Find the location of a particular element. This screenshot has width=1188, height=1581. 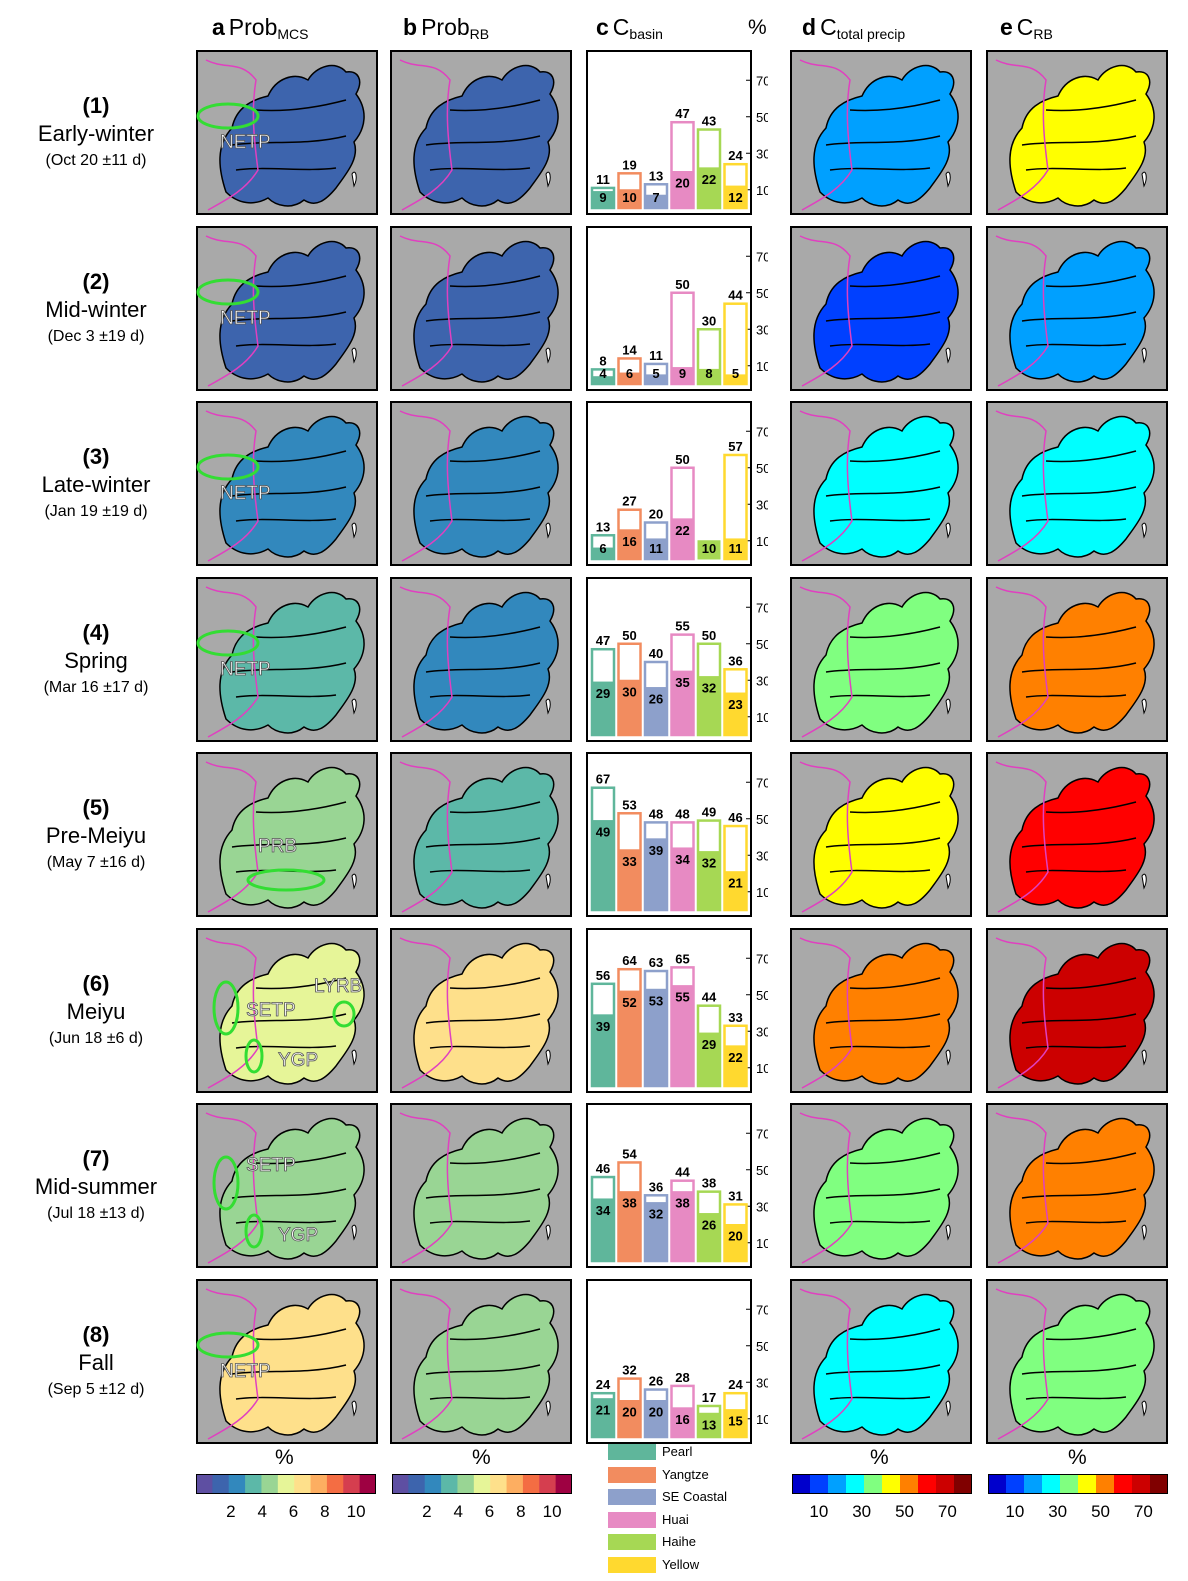

bar-filled-label: 49 is located at coordinates (603, 832).